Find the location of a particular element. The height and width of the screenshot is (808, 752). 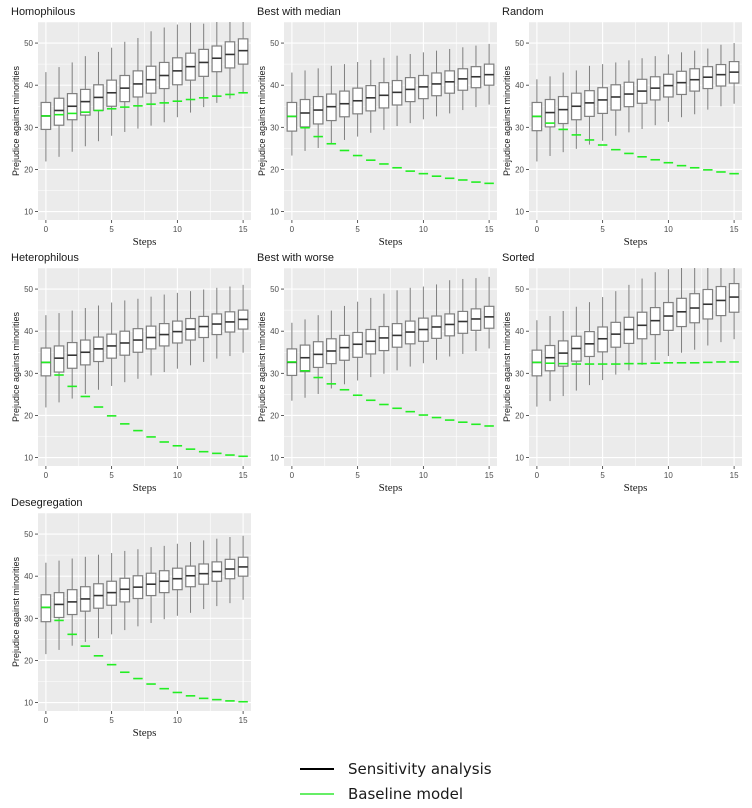

panel-title: Desegregation is located at coordinates (47, 503).